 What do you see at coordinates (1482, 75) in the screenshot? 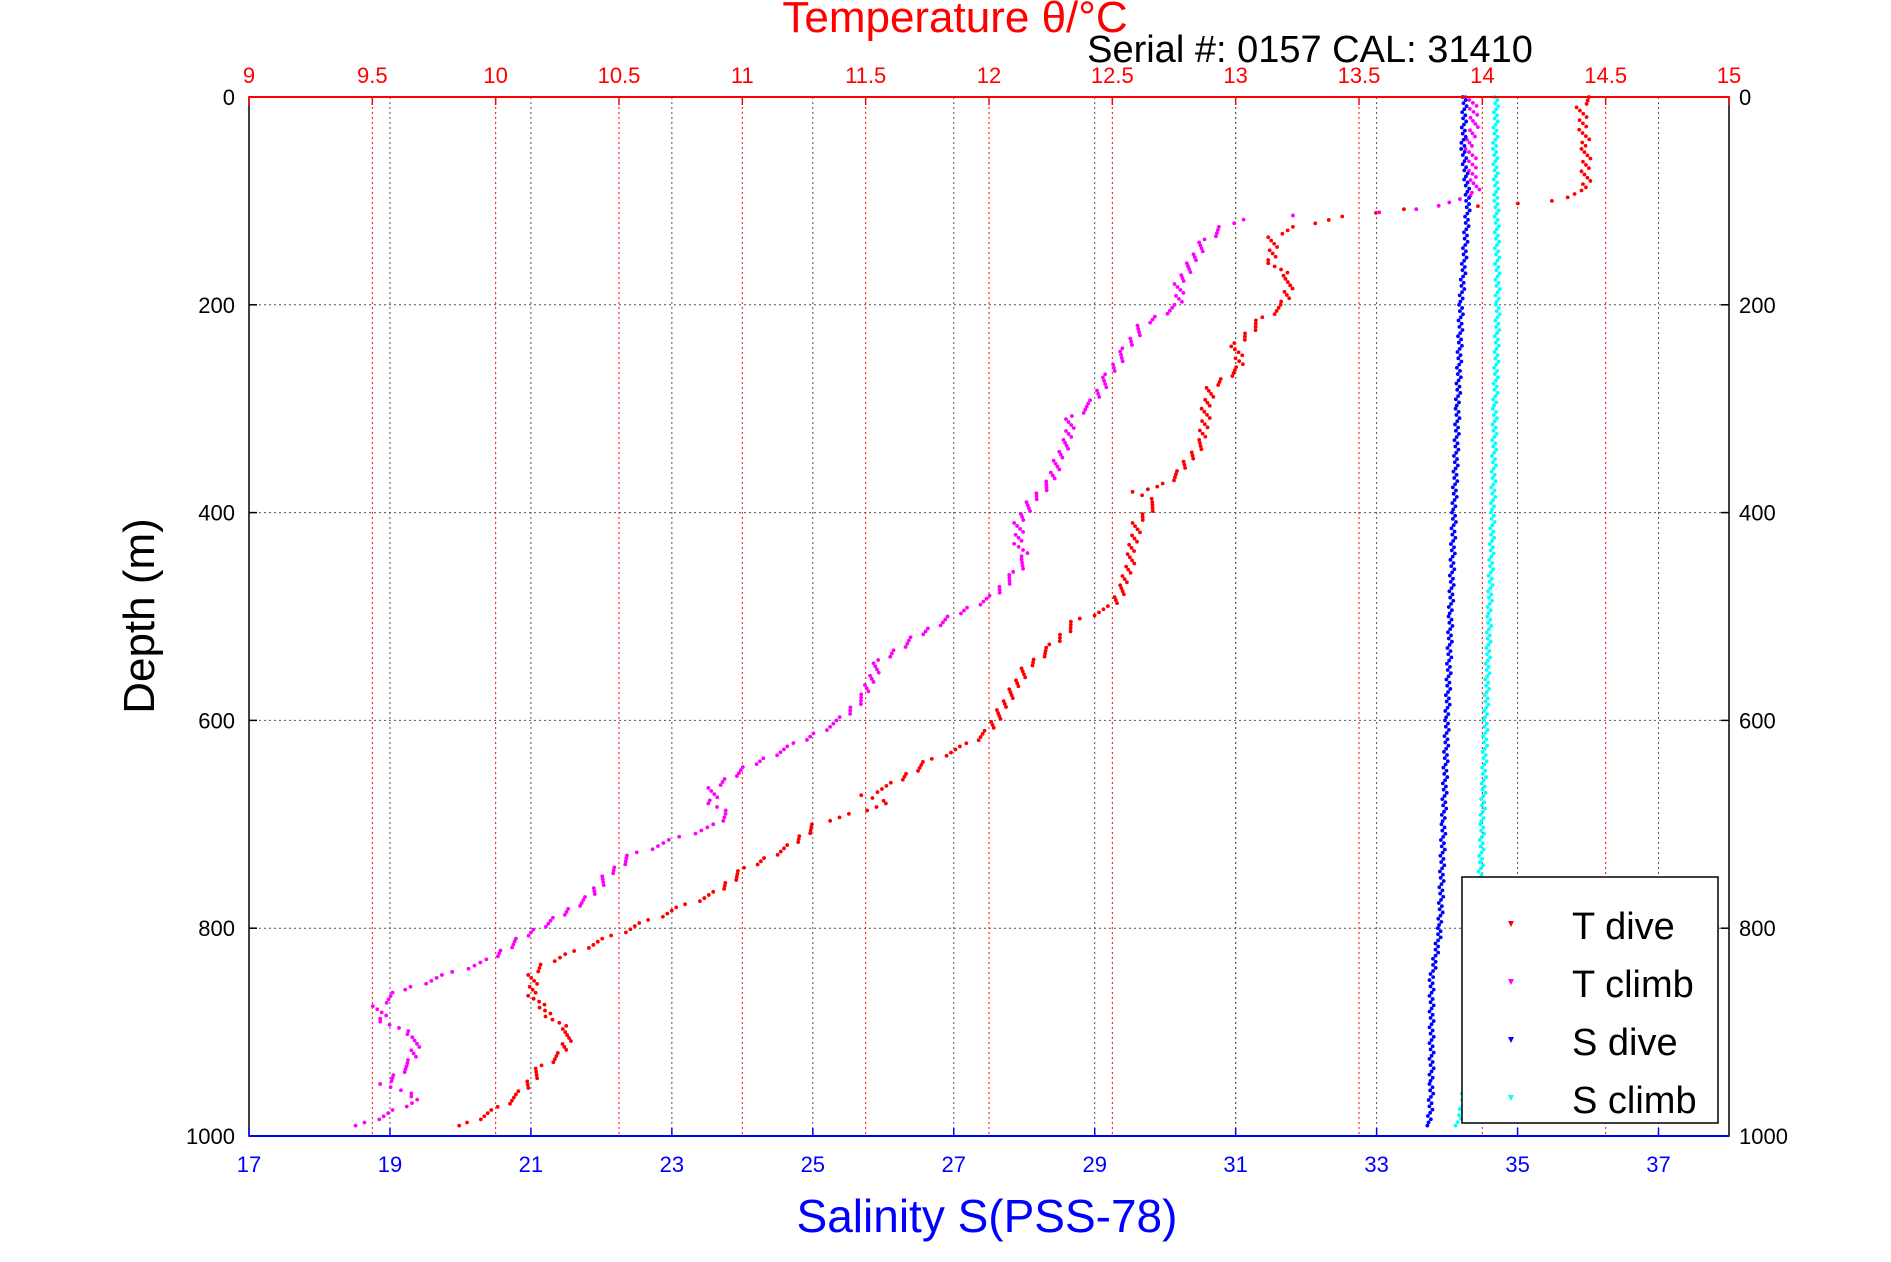
I see `temperature-tick-label: 14` at bounding box center [1482, 75].